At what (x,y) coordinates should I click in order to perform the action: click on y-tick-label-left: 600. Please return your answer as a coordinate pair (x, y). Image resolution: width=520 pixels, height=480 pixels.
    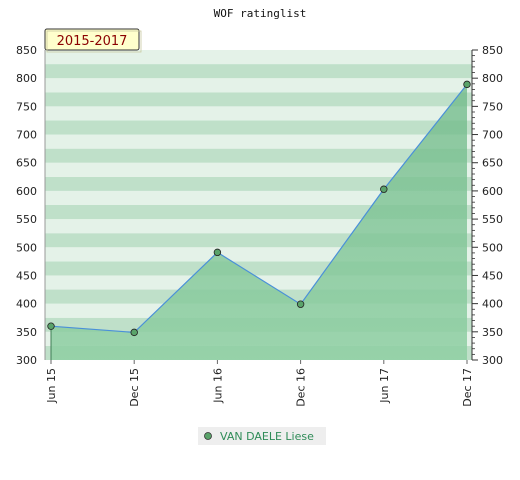
    Looking at the image, I should click on (26, 191).